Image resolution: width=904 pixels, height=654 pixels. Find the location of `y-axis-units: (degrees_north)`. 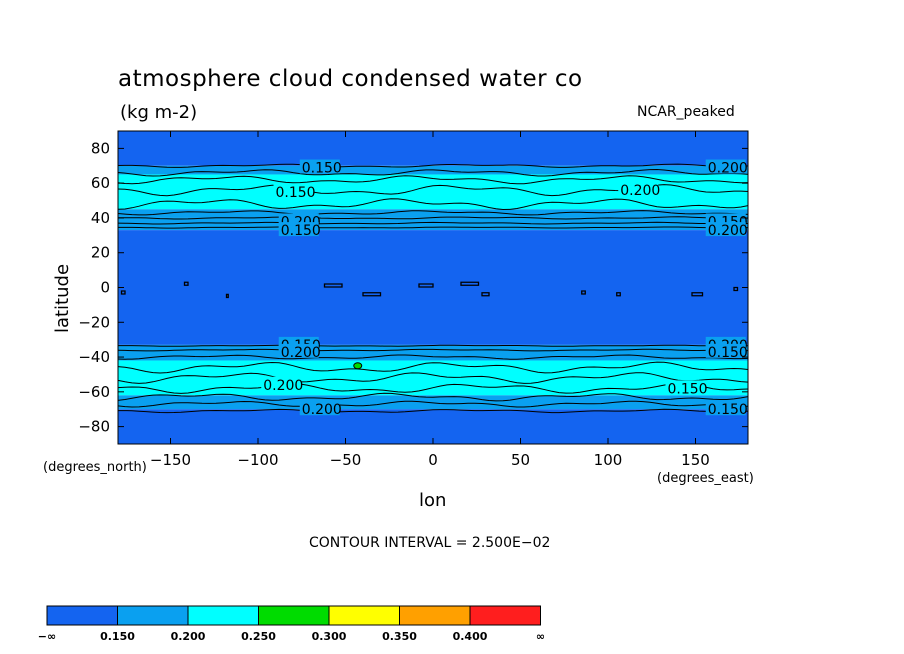

y-axis-units: (degrees_north) is located at coordinates (95, 467).